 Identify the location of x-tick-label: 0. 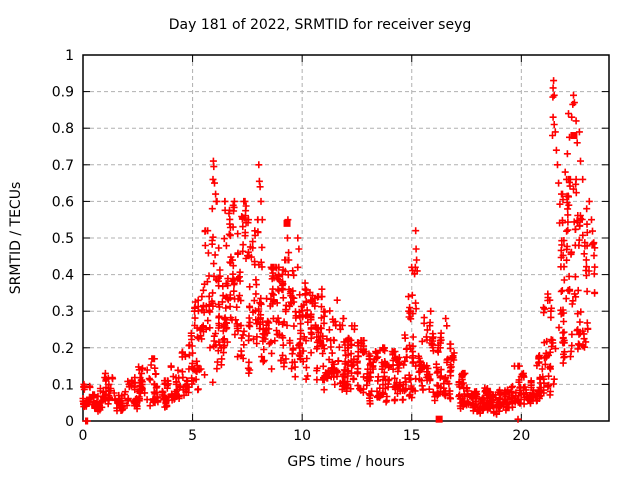
(83, 436).